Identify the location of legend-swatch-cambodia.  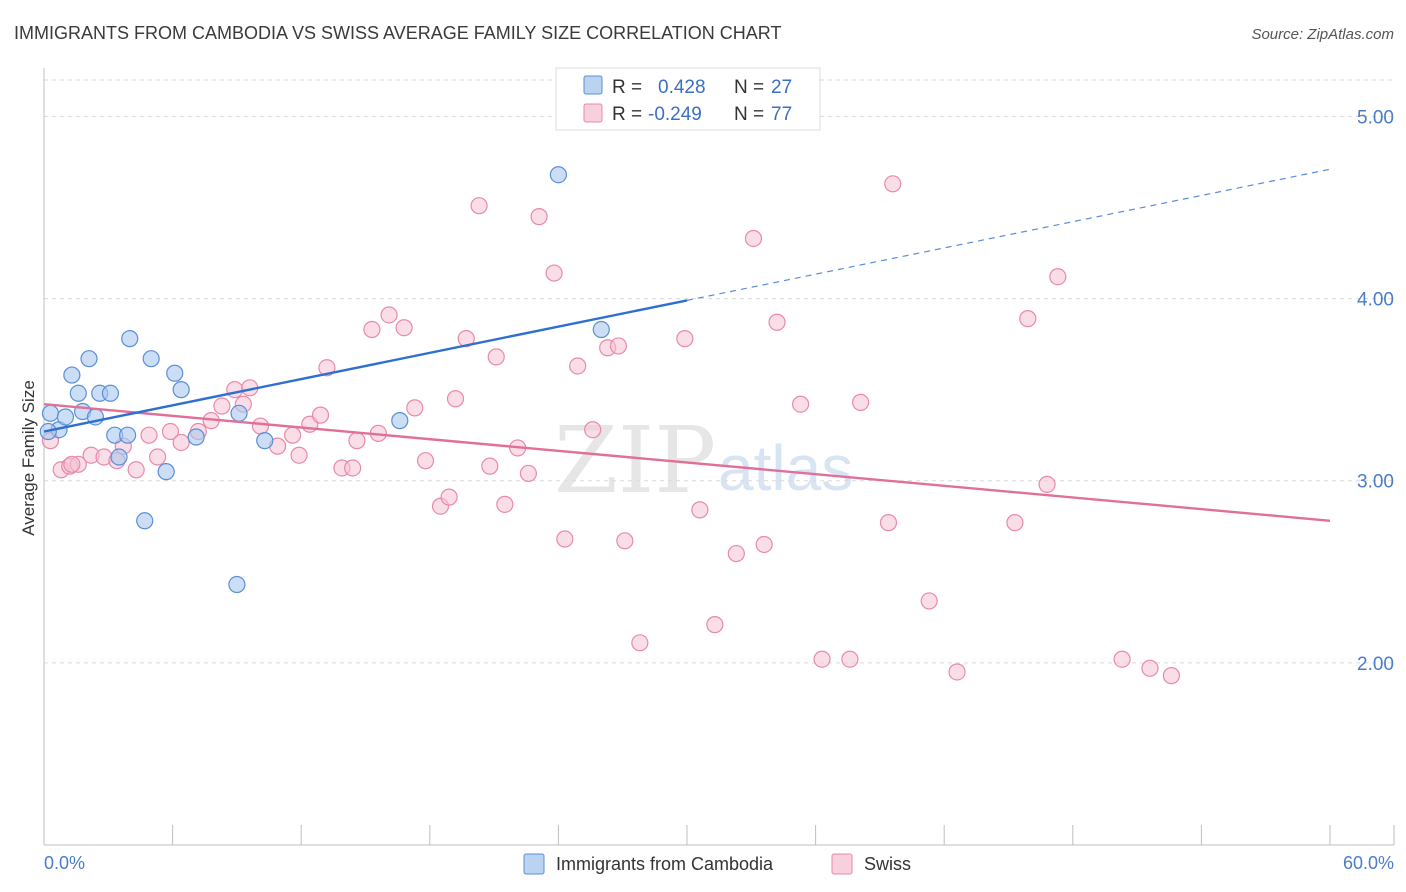
(593, 85).